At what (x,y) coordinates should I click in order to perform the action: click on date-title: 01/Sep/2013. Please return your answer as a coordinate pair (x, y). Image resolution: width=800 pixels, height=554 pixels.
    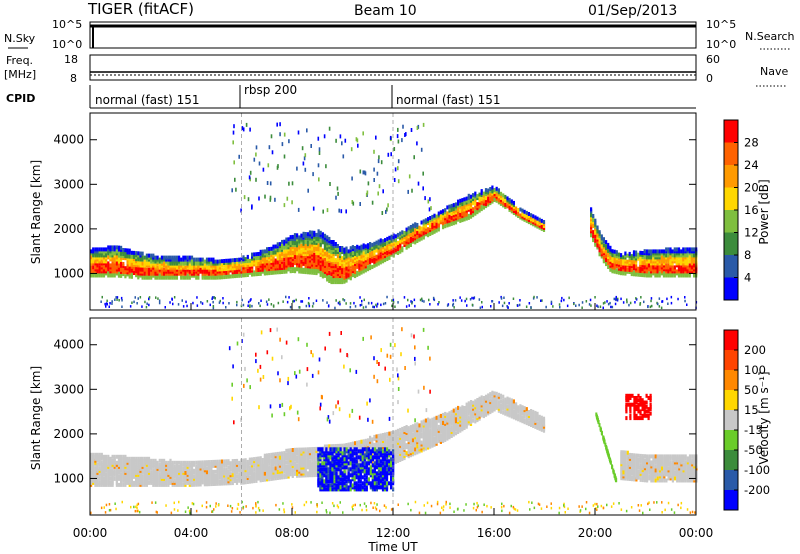
    Looking at the image, I should click on (632, 11).